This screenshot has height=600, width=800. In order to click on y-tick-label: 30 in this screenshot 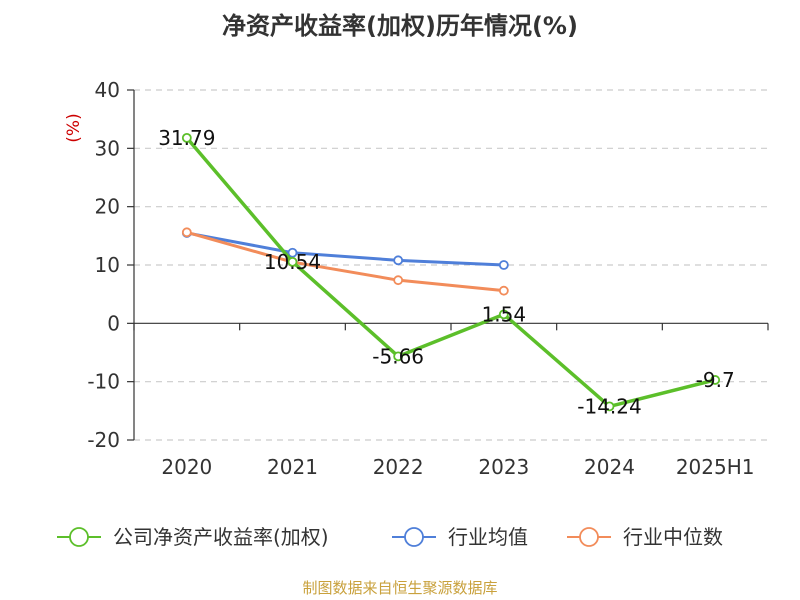, I will do `click(107, 148)`.